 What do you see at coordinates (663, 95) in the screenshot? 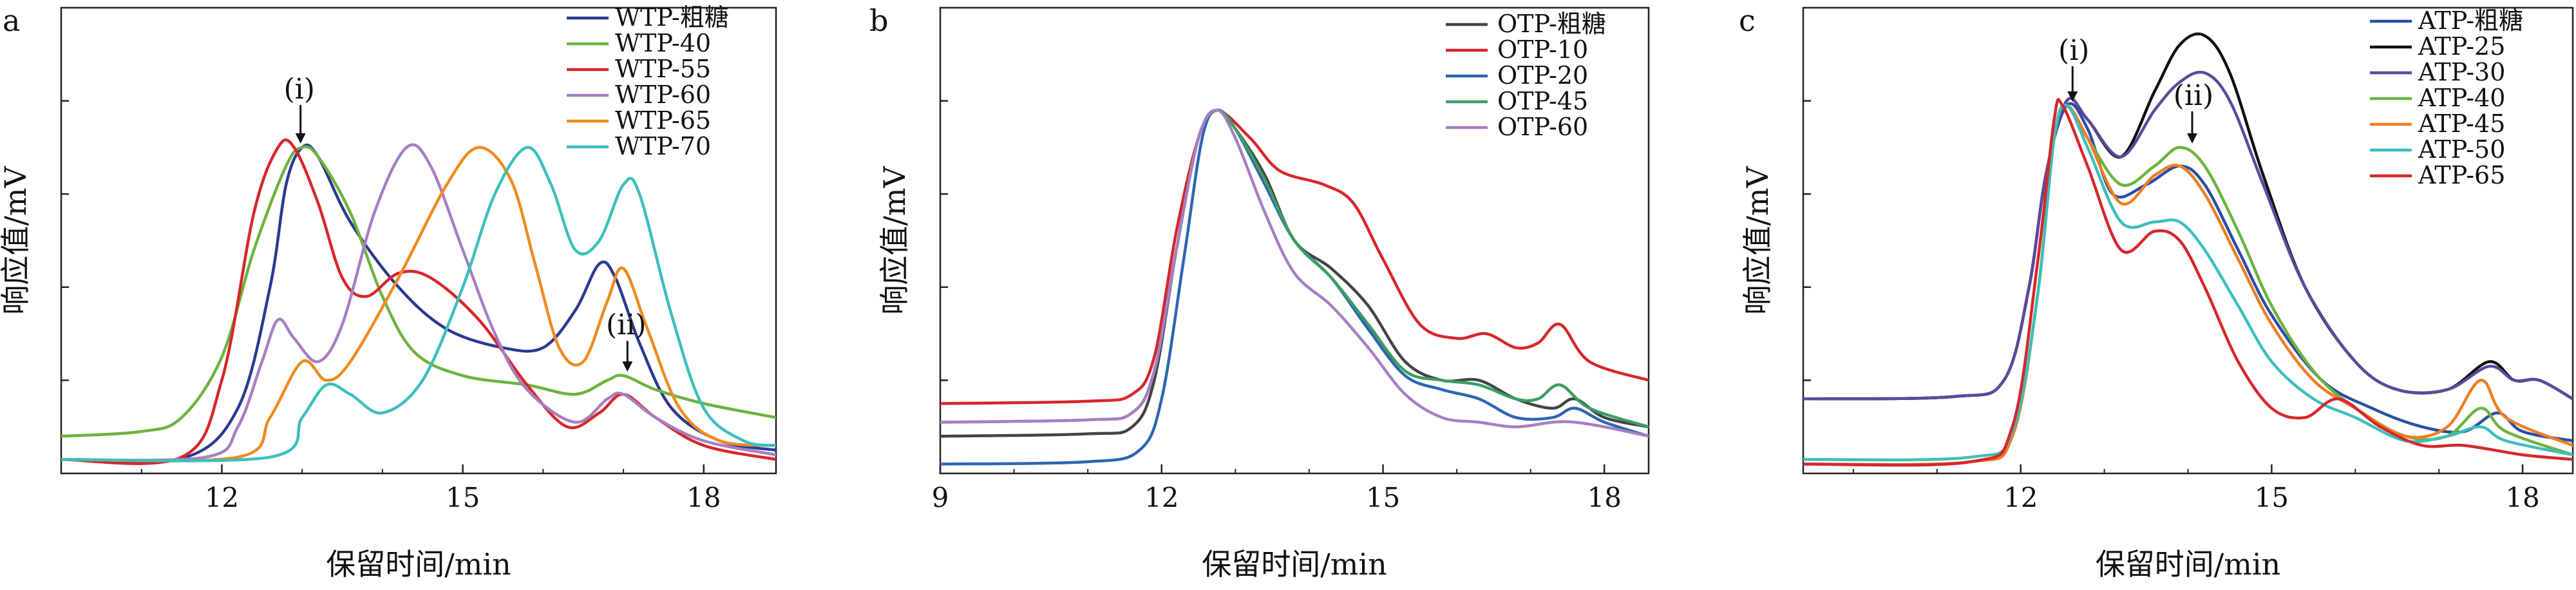
I see `legend-entry: WTP-60` at bounding box center [663, 95].